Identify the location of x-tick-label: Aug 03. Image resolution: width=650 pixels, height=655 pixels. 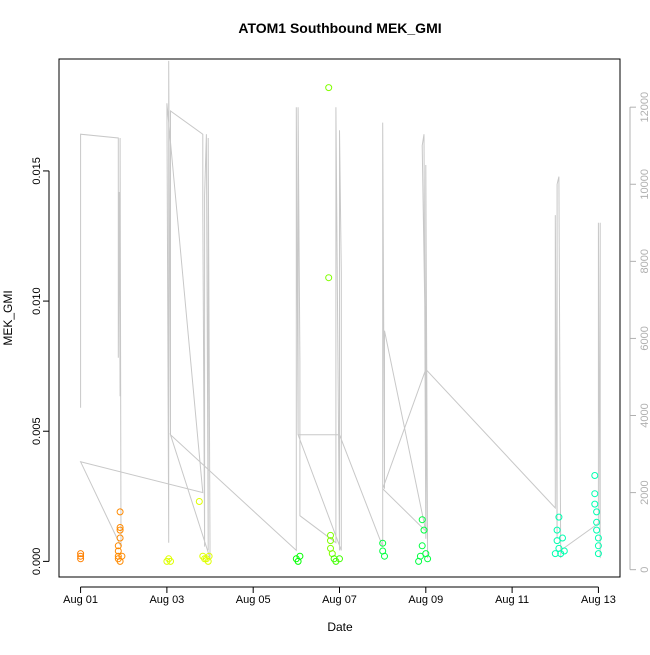
(166, 600).